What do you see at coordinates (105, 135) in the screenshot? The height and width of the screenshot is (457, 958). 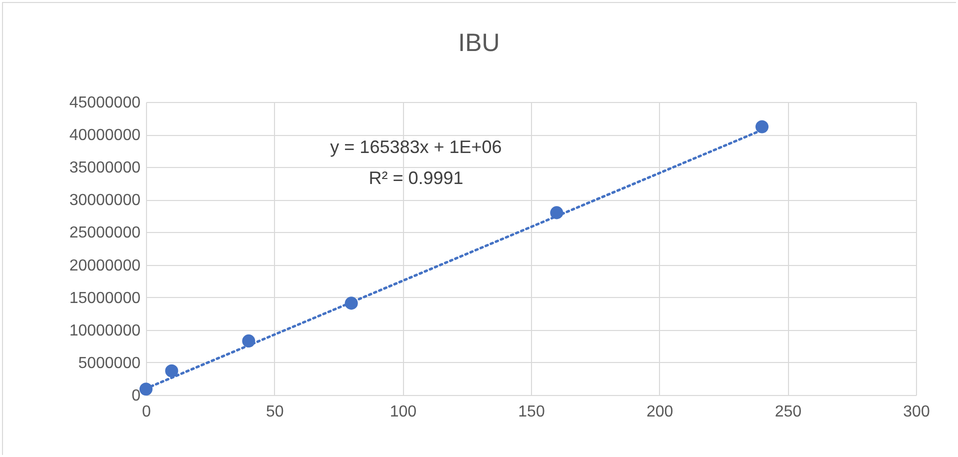 I see `y-tick-label: 40000000` at bounding box center [105, 135].